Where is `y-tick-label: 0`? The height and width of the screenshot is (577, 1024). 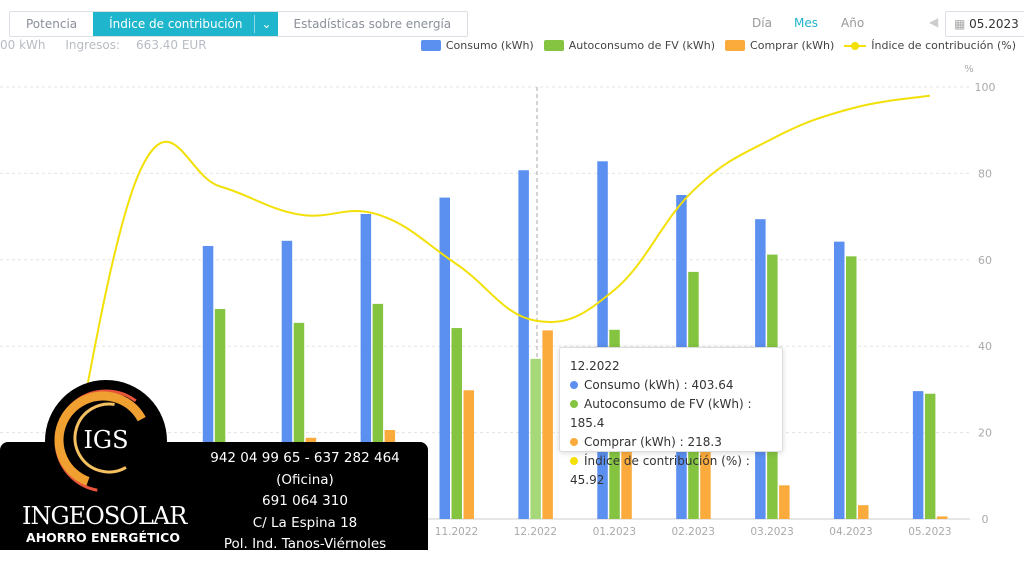
y-tick-label: 0 is located at coordinates (985, 519).